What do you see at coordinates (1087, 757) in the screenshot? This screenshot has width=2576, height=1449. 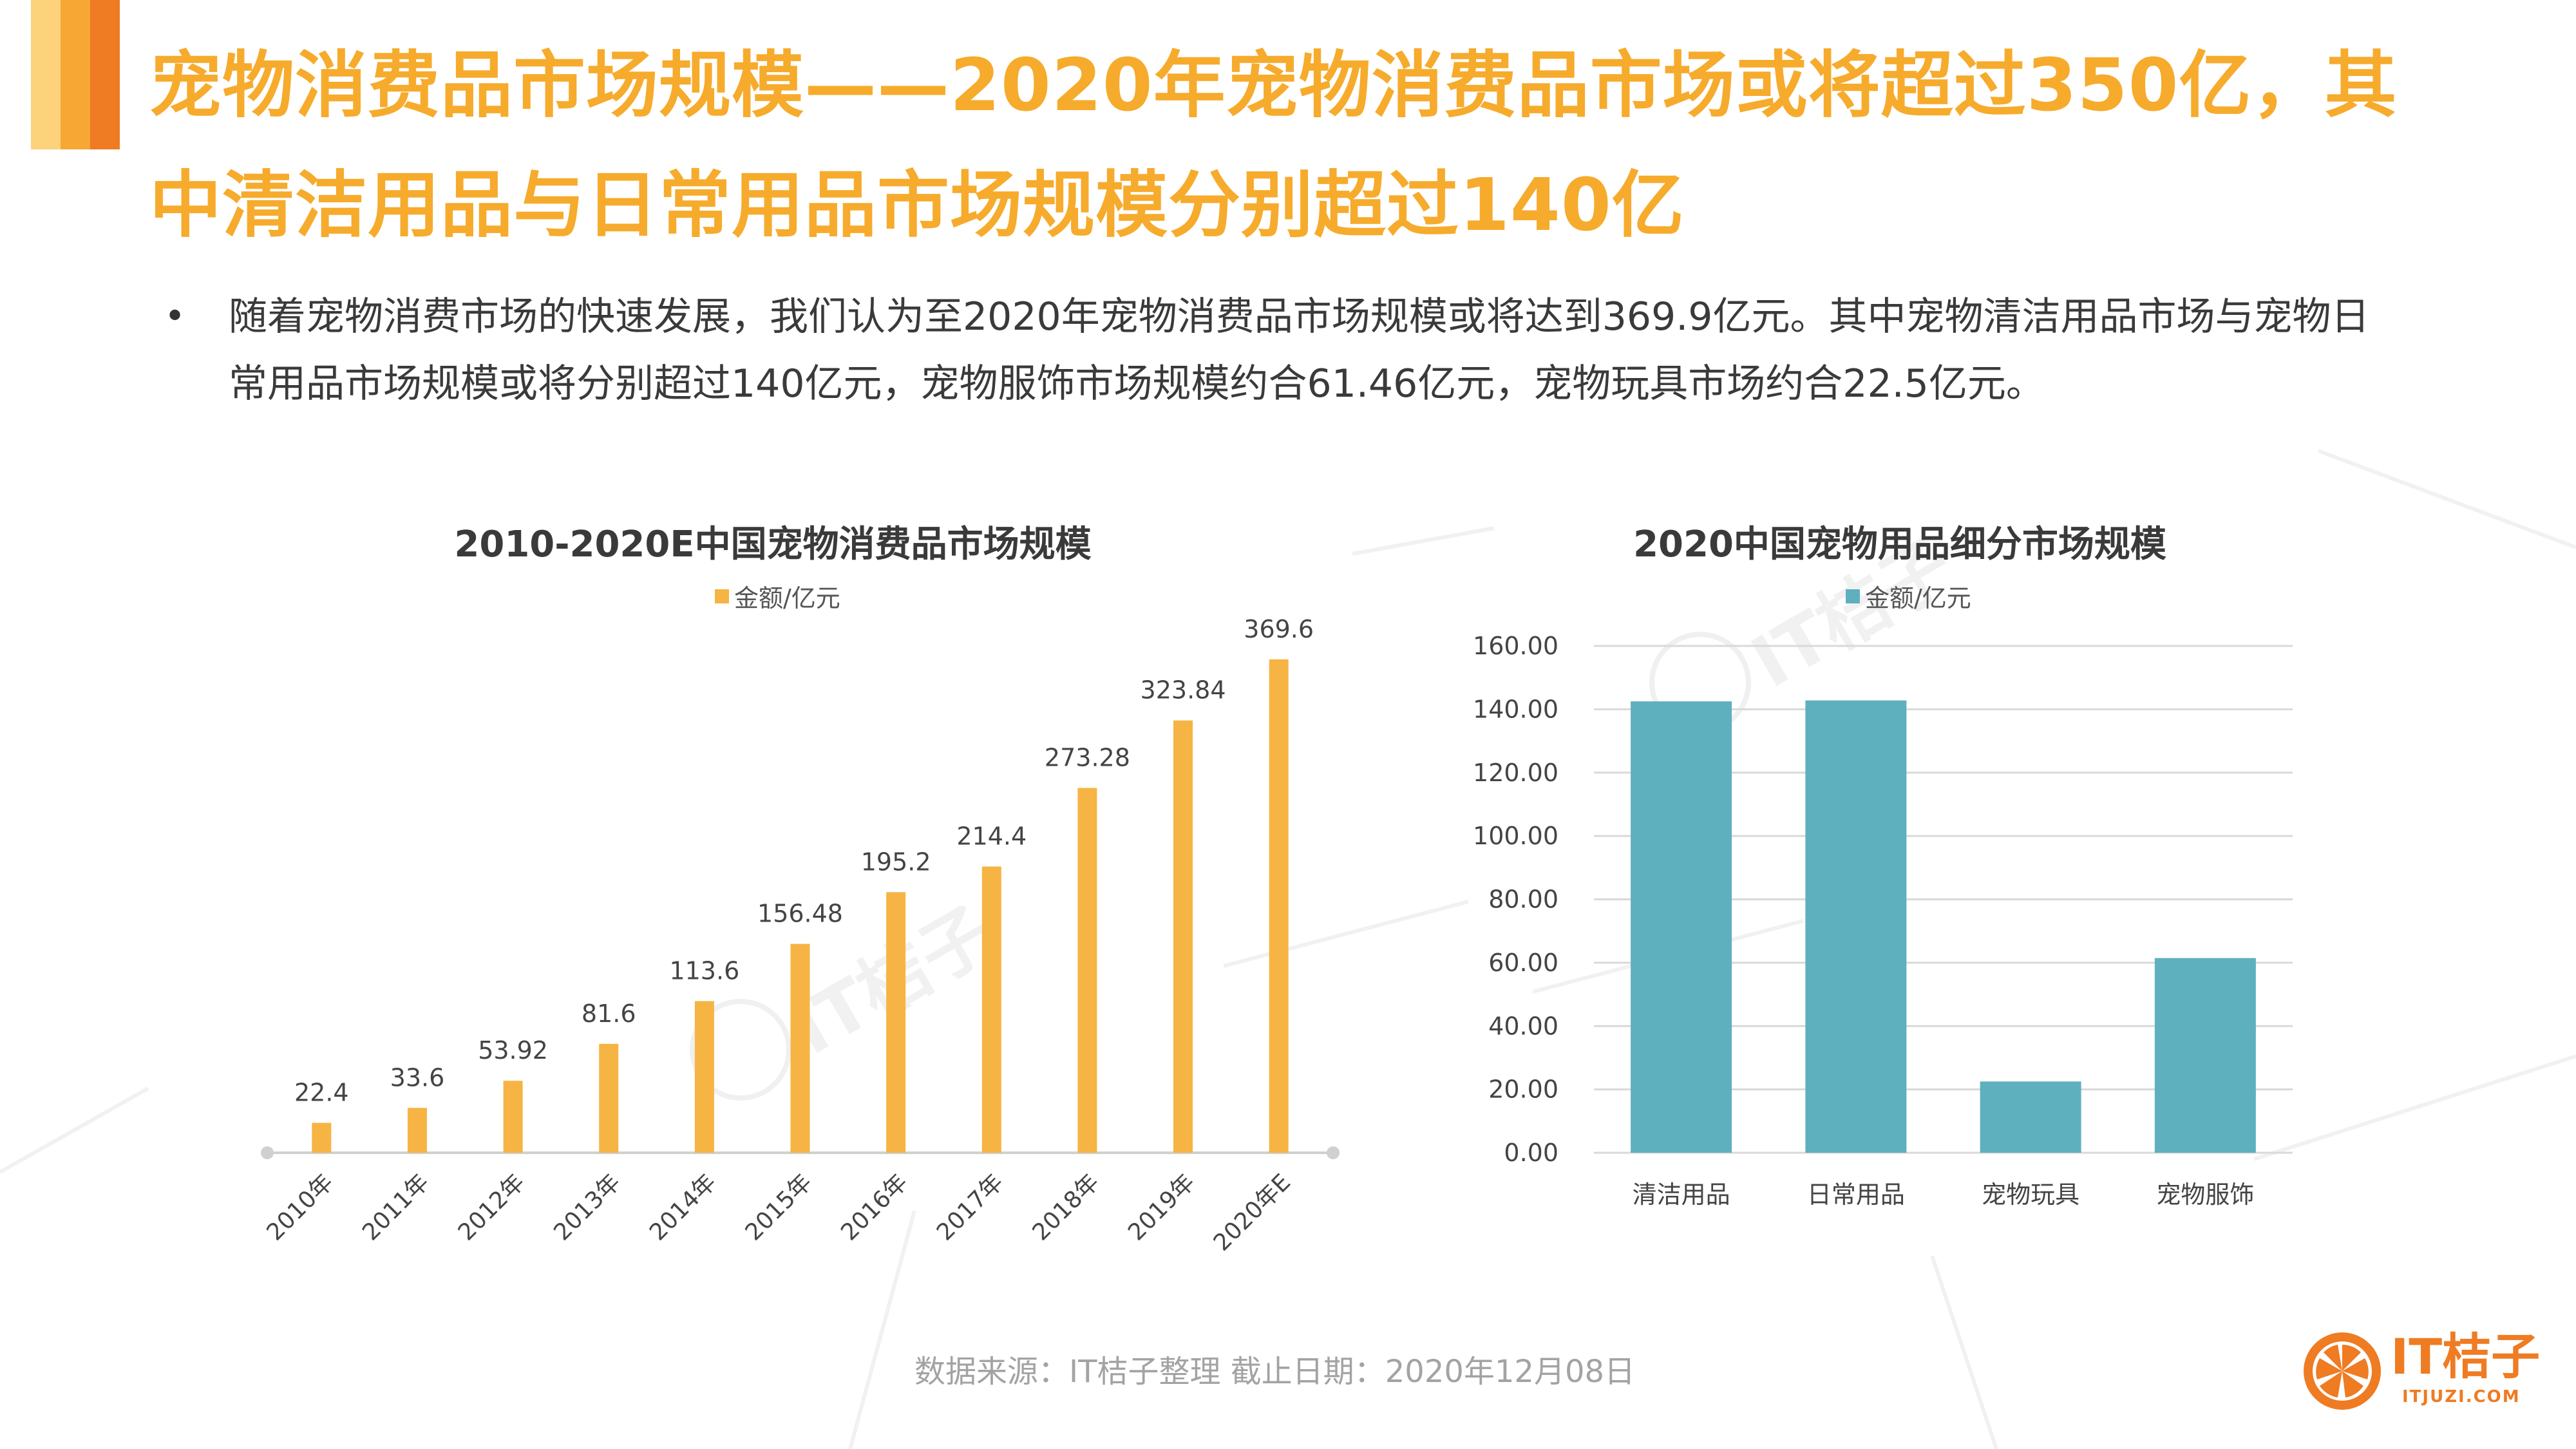 I see `data-label: 273.28` at bounding box center [1087, 757].